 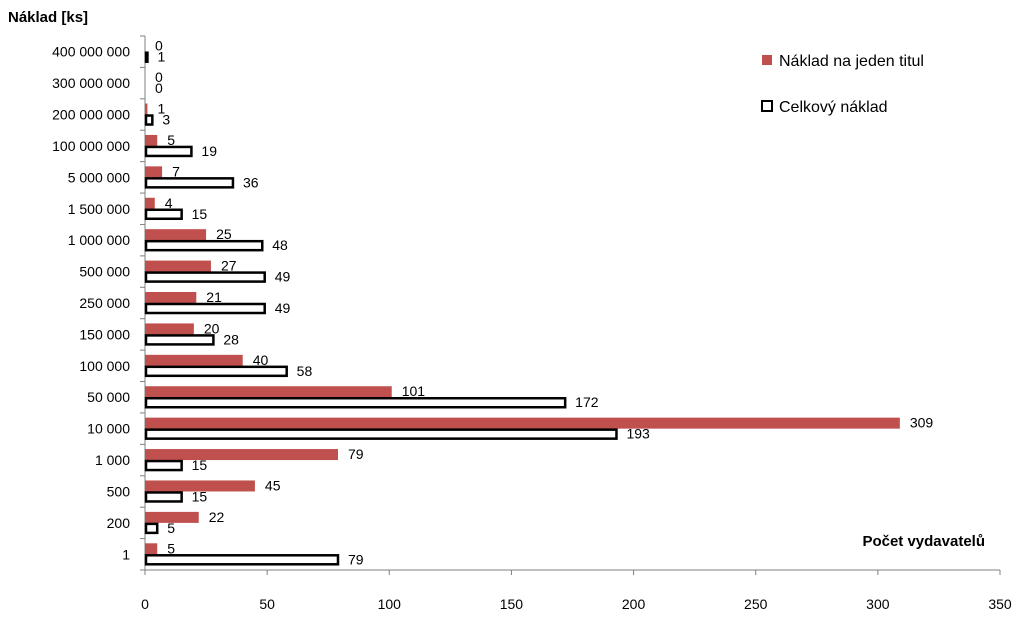 I want to click on y-tick-label-1-000: 1 000, so click(x=112, y=460).